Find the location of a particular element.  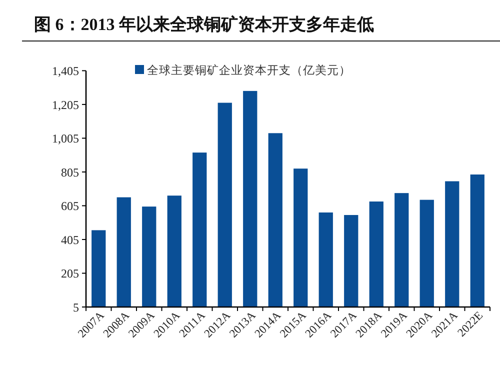

y-tick-label: 5 is located at coordinates (76, 307).